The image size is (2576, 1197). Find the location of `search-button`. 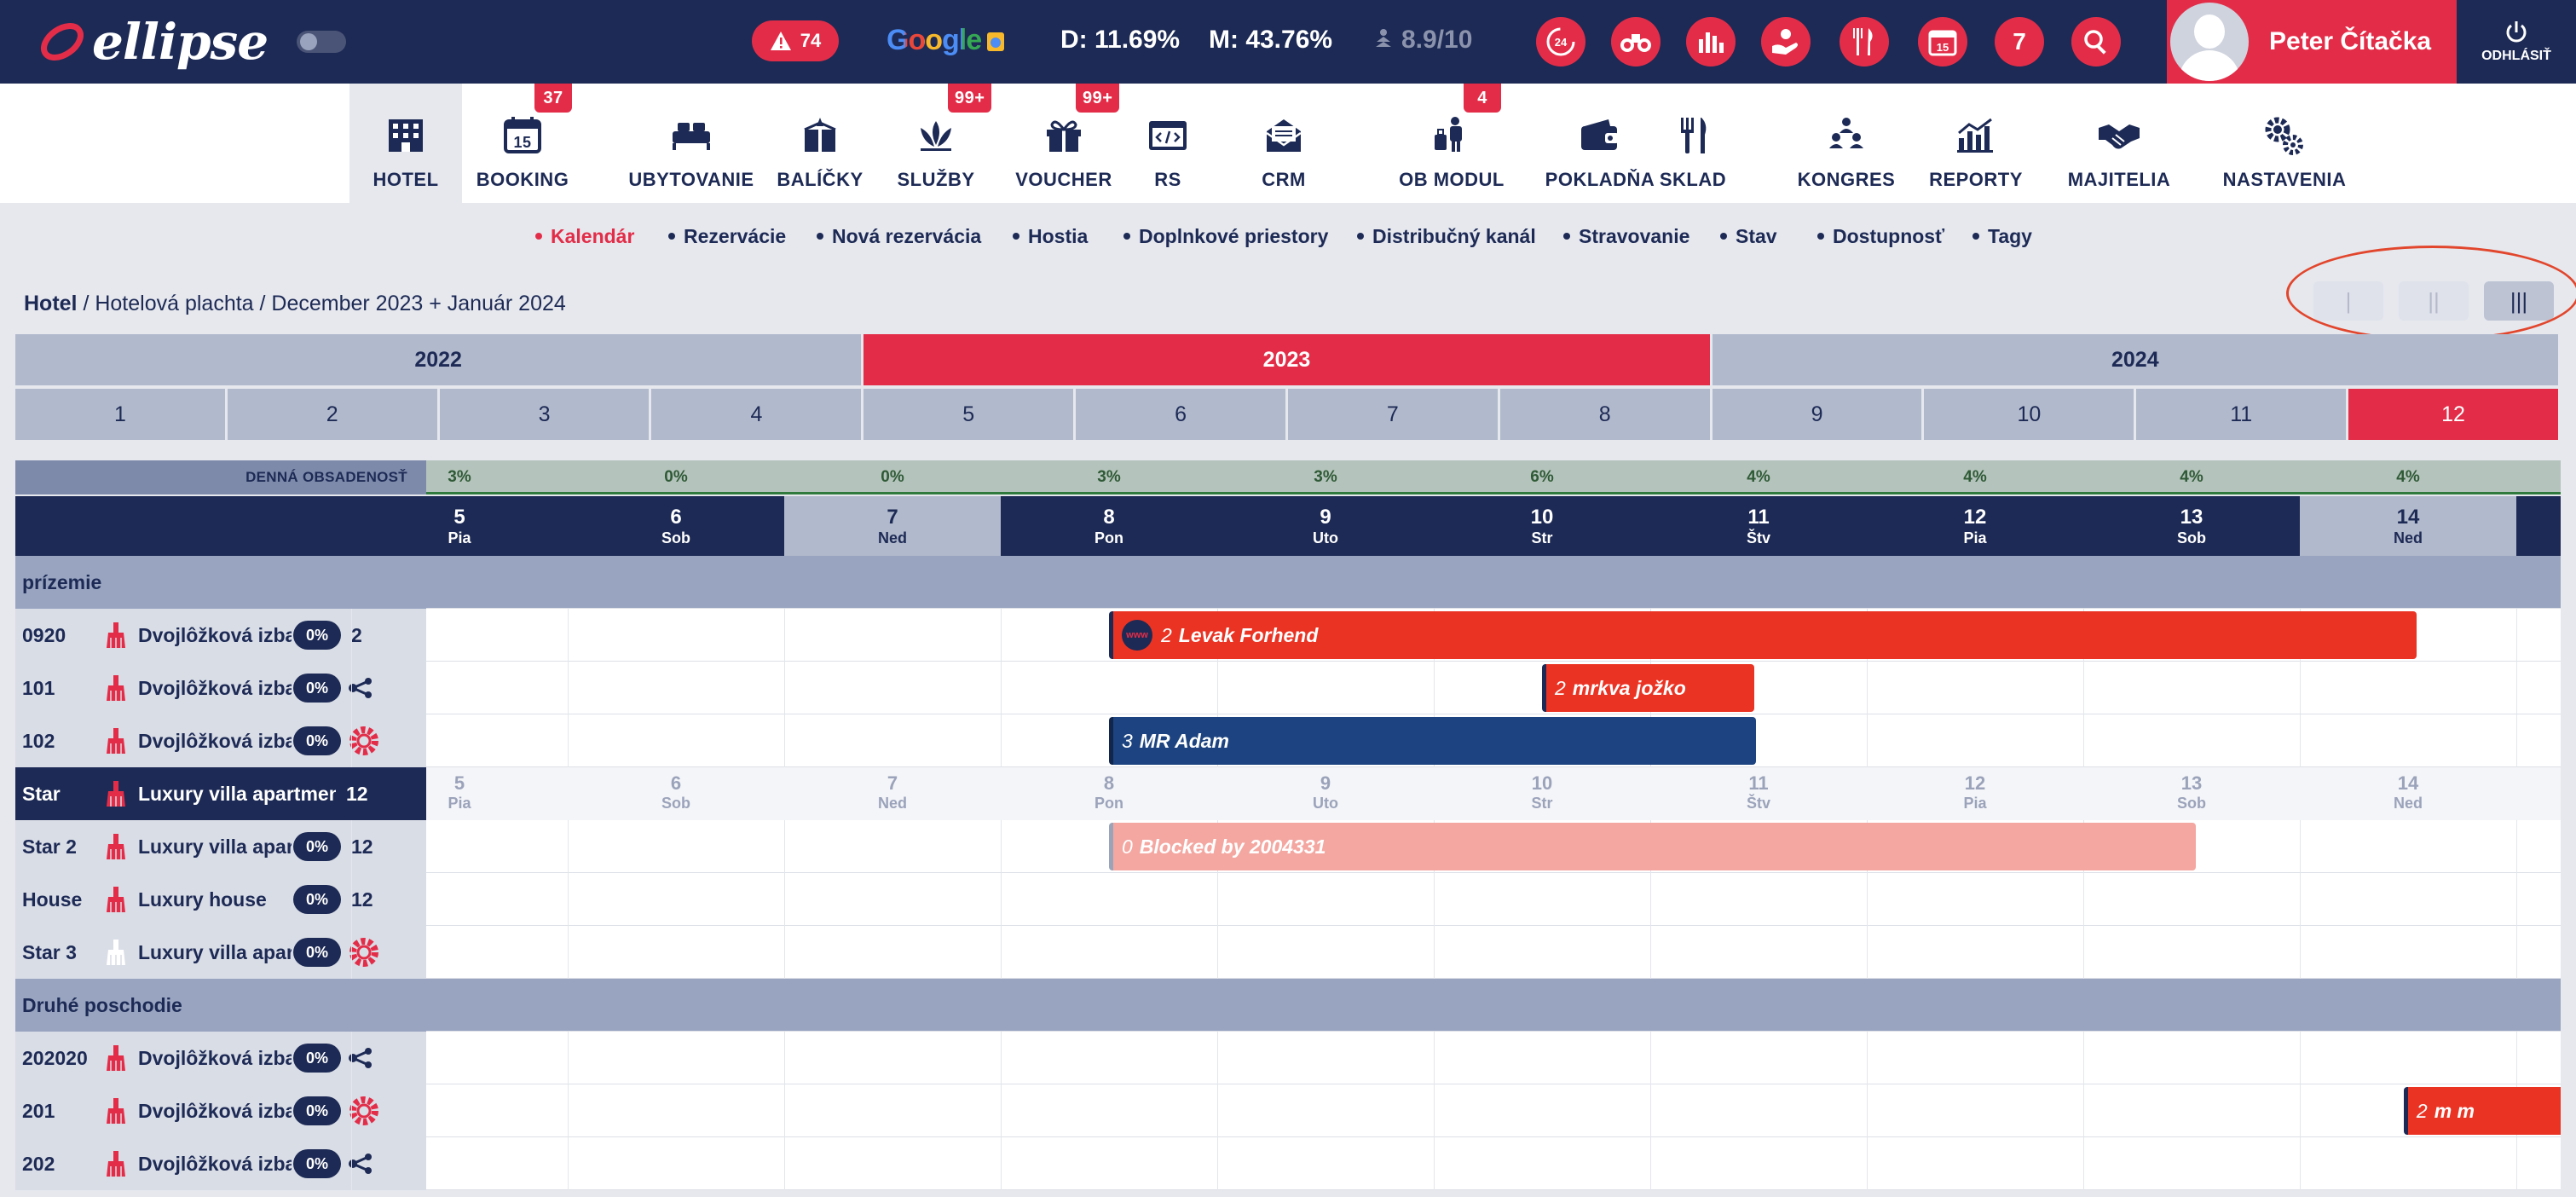

search-button is located at coordinates (2096, 41).